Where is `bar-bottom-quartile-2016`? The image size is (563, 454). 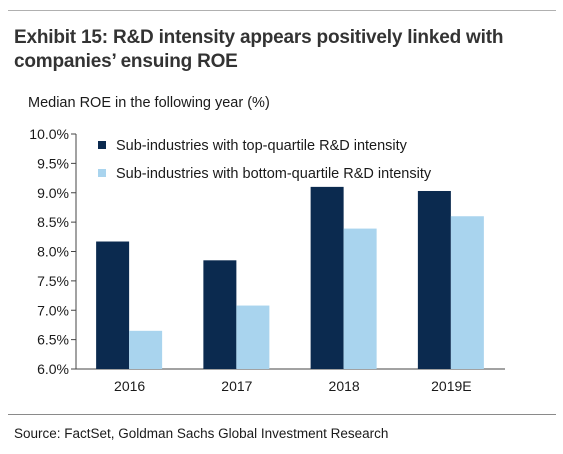 bar-bottom-quartile-2016 is located at coordinates (146, 349).